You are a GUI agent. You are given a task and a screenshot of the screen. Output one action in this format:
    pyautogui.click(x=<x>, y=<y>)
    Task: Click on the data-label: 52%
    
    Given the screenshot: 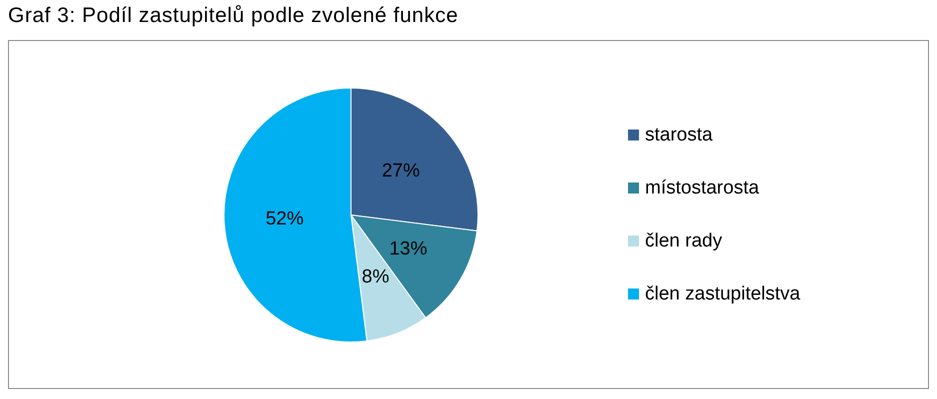 What is the action you would take?
    pyautogui.click(x=285, y=219)
    